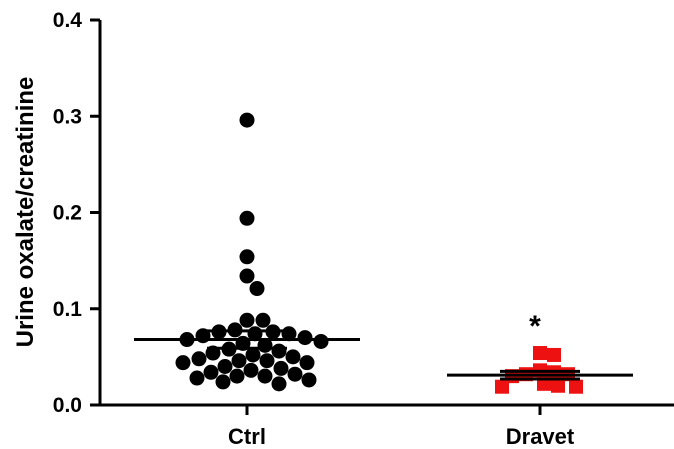 The image size is (674, 449). I want to click on y-tick-label: 0.1, so click(68, 309).